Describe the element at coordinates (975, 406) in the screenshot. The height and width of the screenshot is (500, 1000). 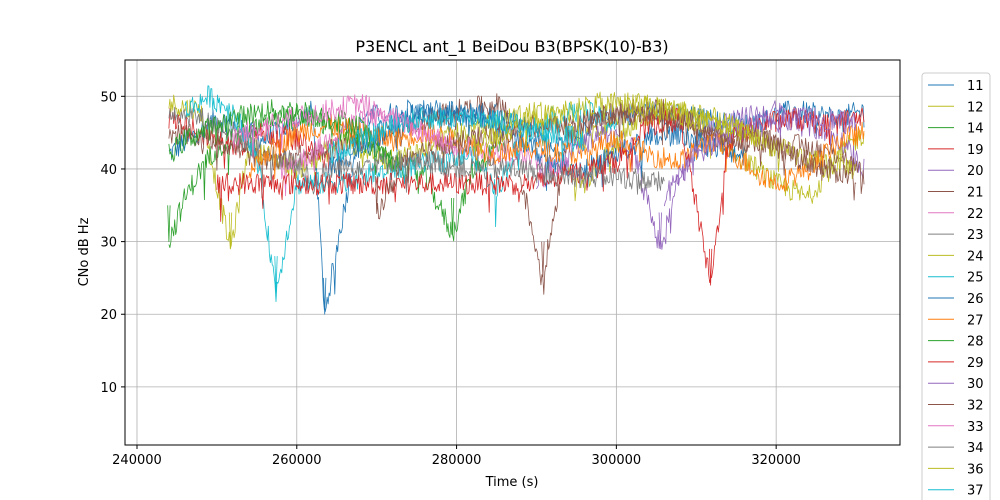
I see `legend-label-32: 32` at that location.